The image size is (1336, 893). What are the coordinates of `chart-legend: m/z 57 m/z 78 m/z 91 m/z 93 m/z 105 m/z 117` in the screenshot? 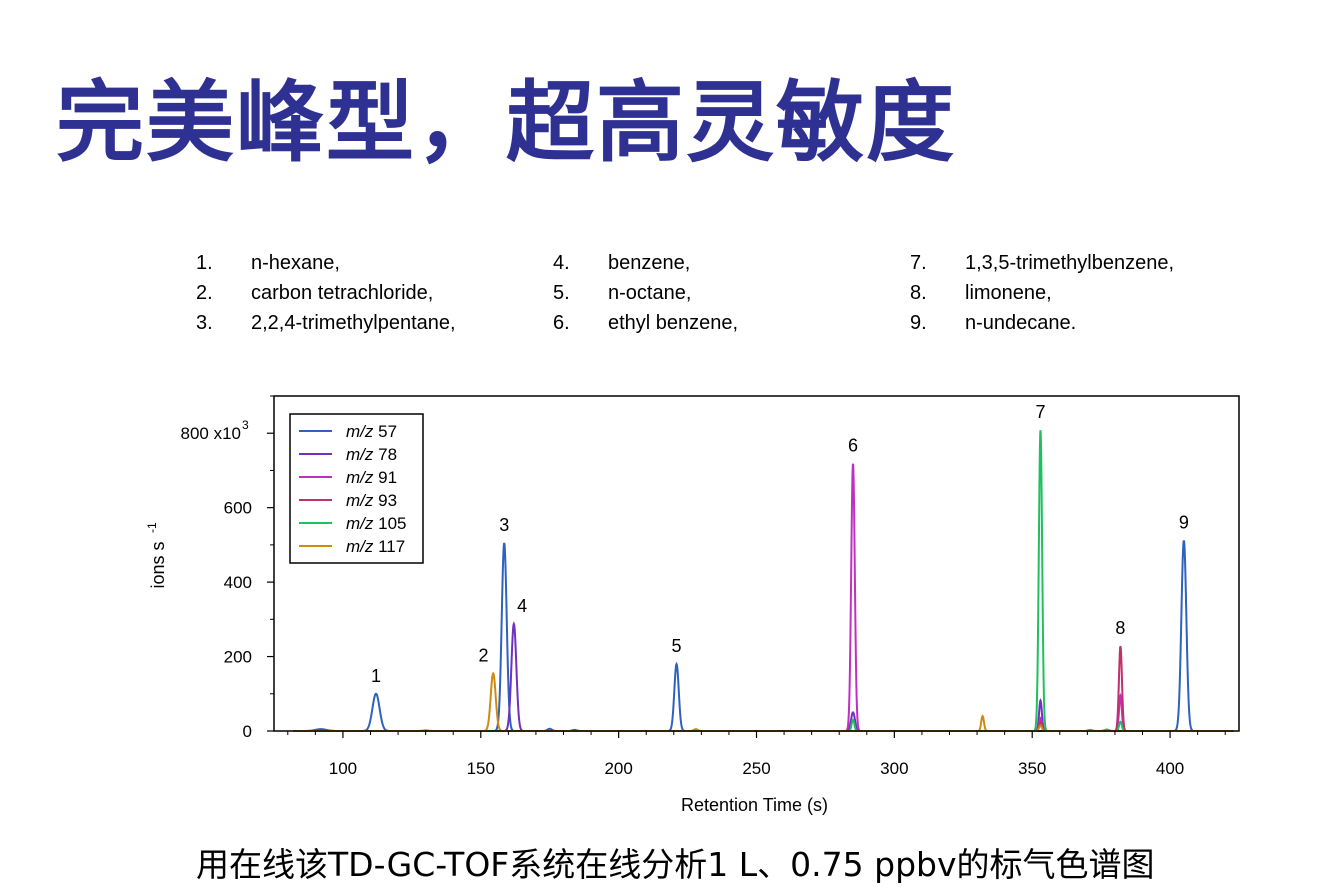 It's located at (356, 488).